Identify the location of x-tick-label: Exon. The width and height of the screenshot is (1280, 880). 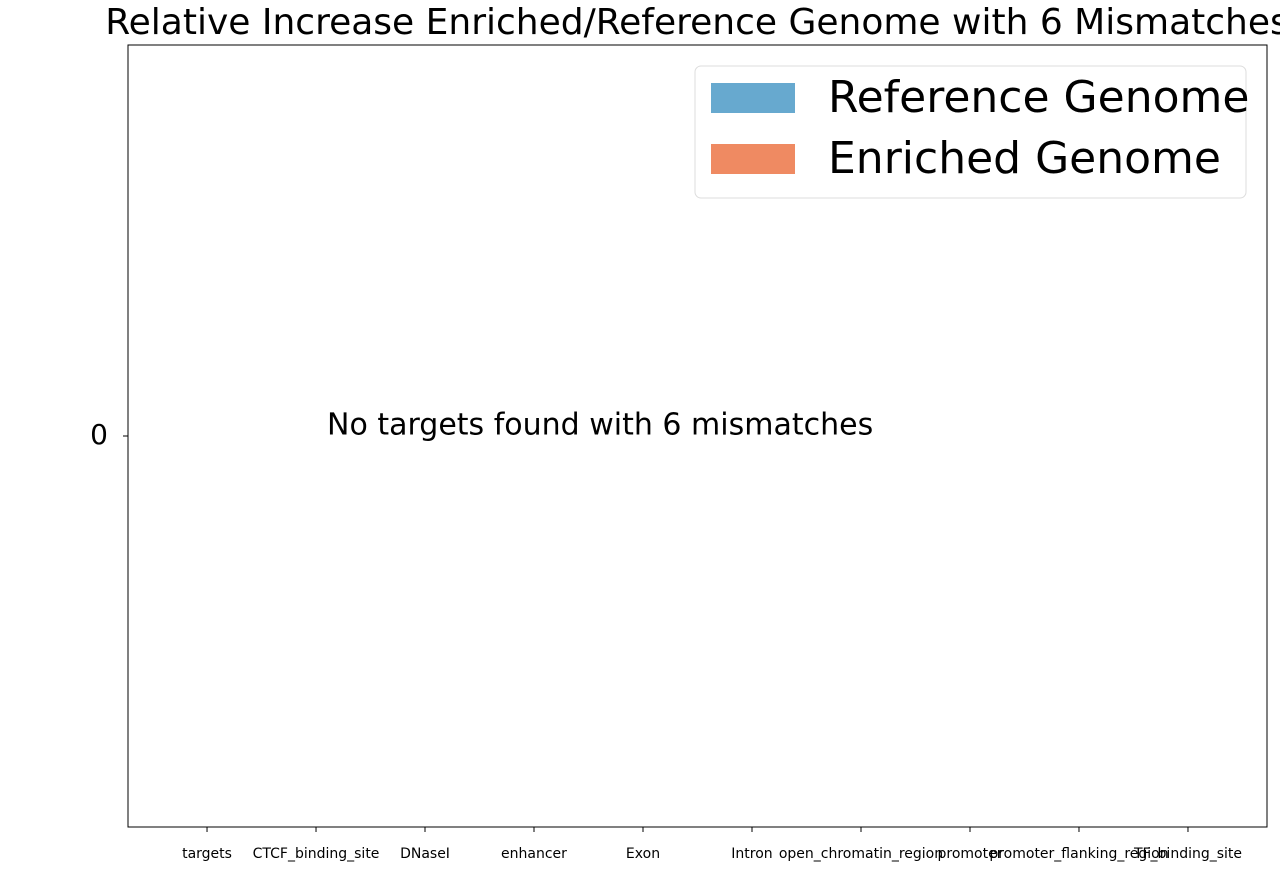
(643, 854).